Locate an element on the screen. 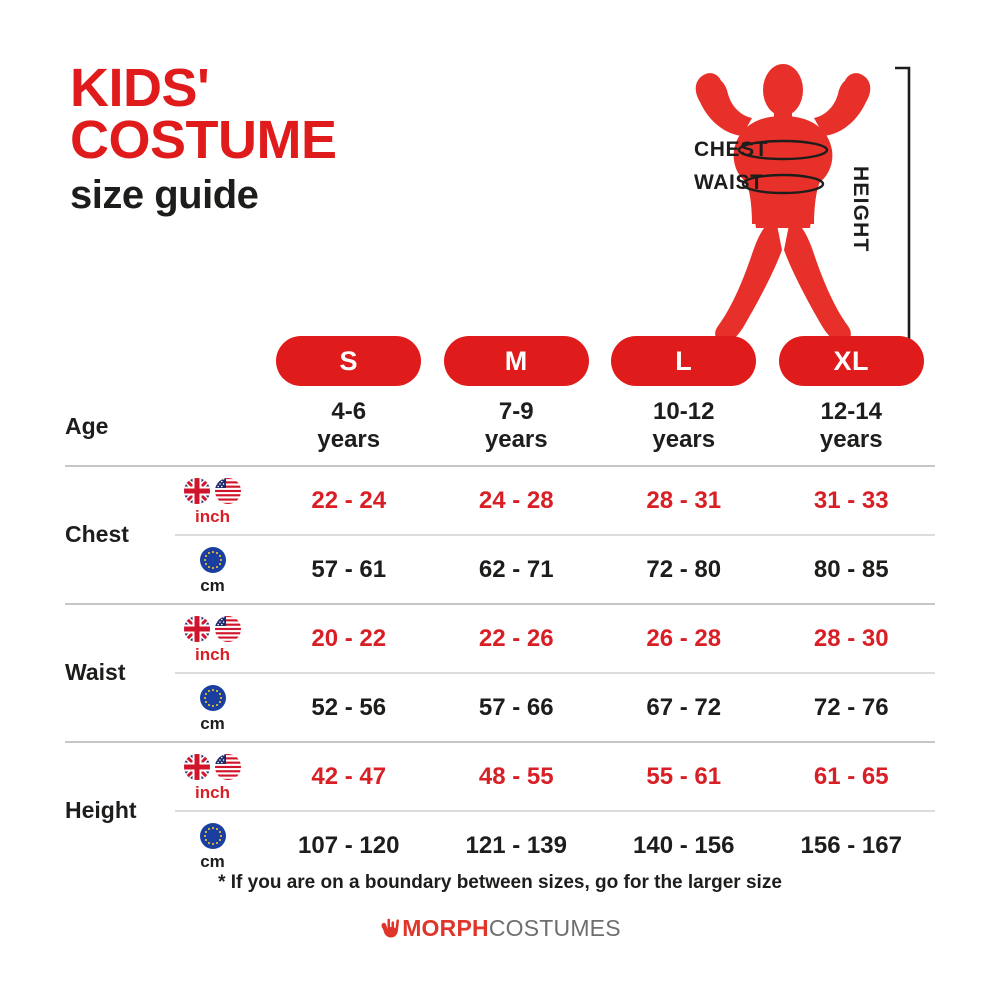  waist-inch-s: 20 - 22 is located at coordinates (349, 638).